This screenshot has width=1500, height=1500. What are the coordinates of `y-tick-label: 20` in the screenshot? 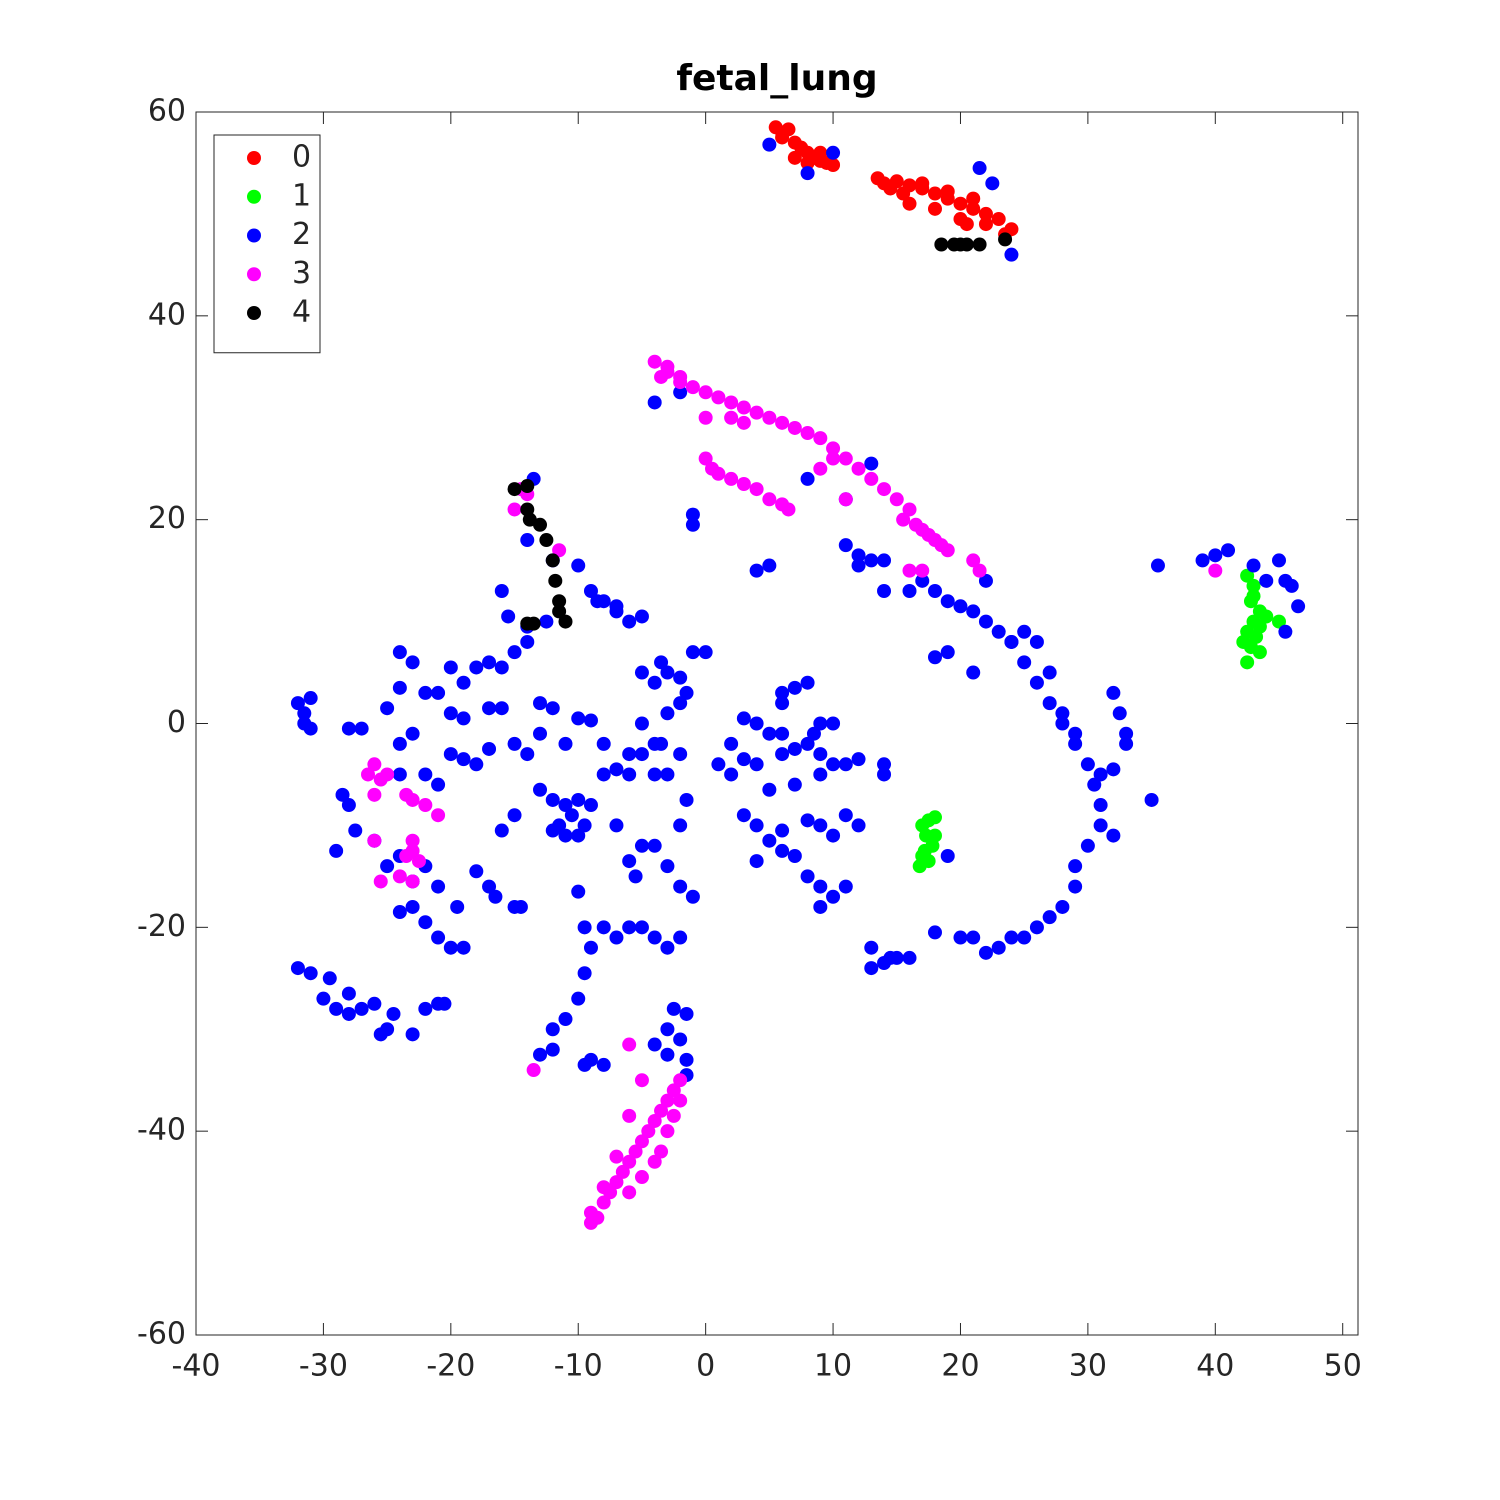 It's located at (167, 518).